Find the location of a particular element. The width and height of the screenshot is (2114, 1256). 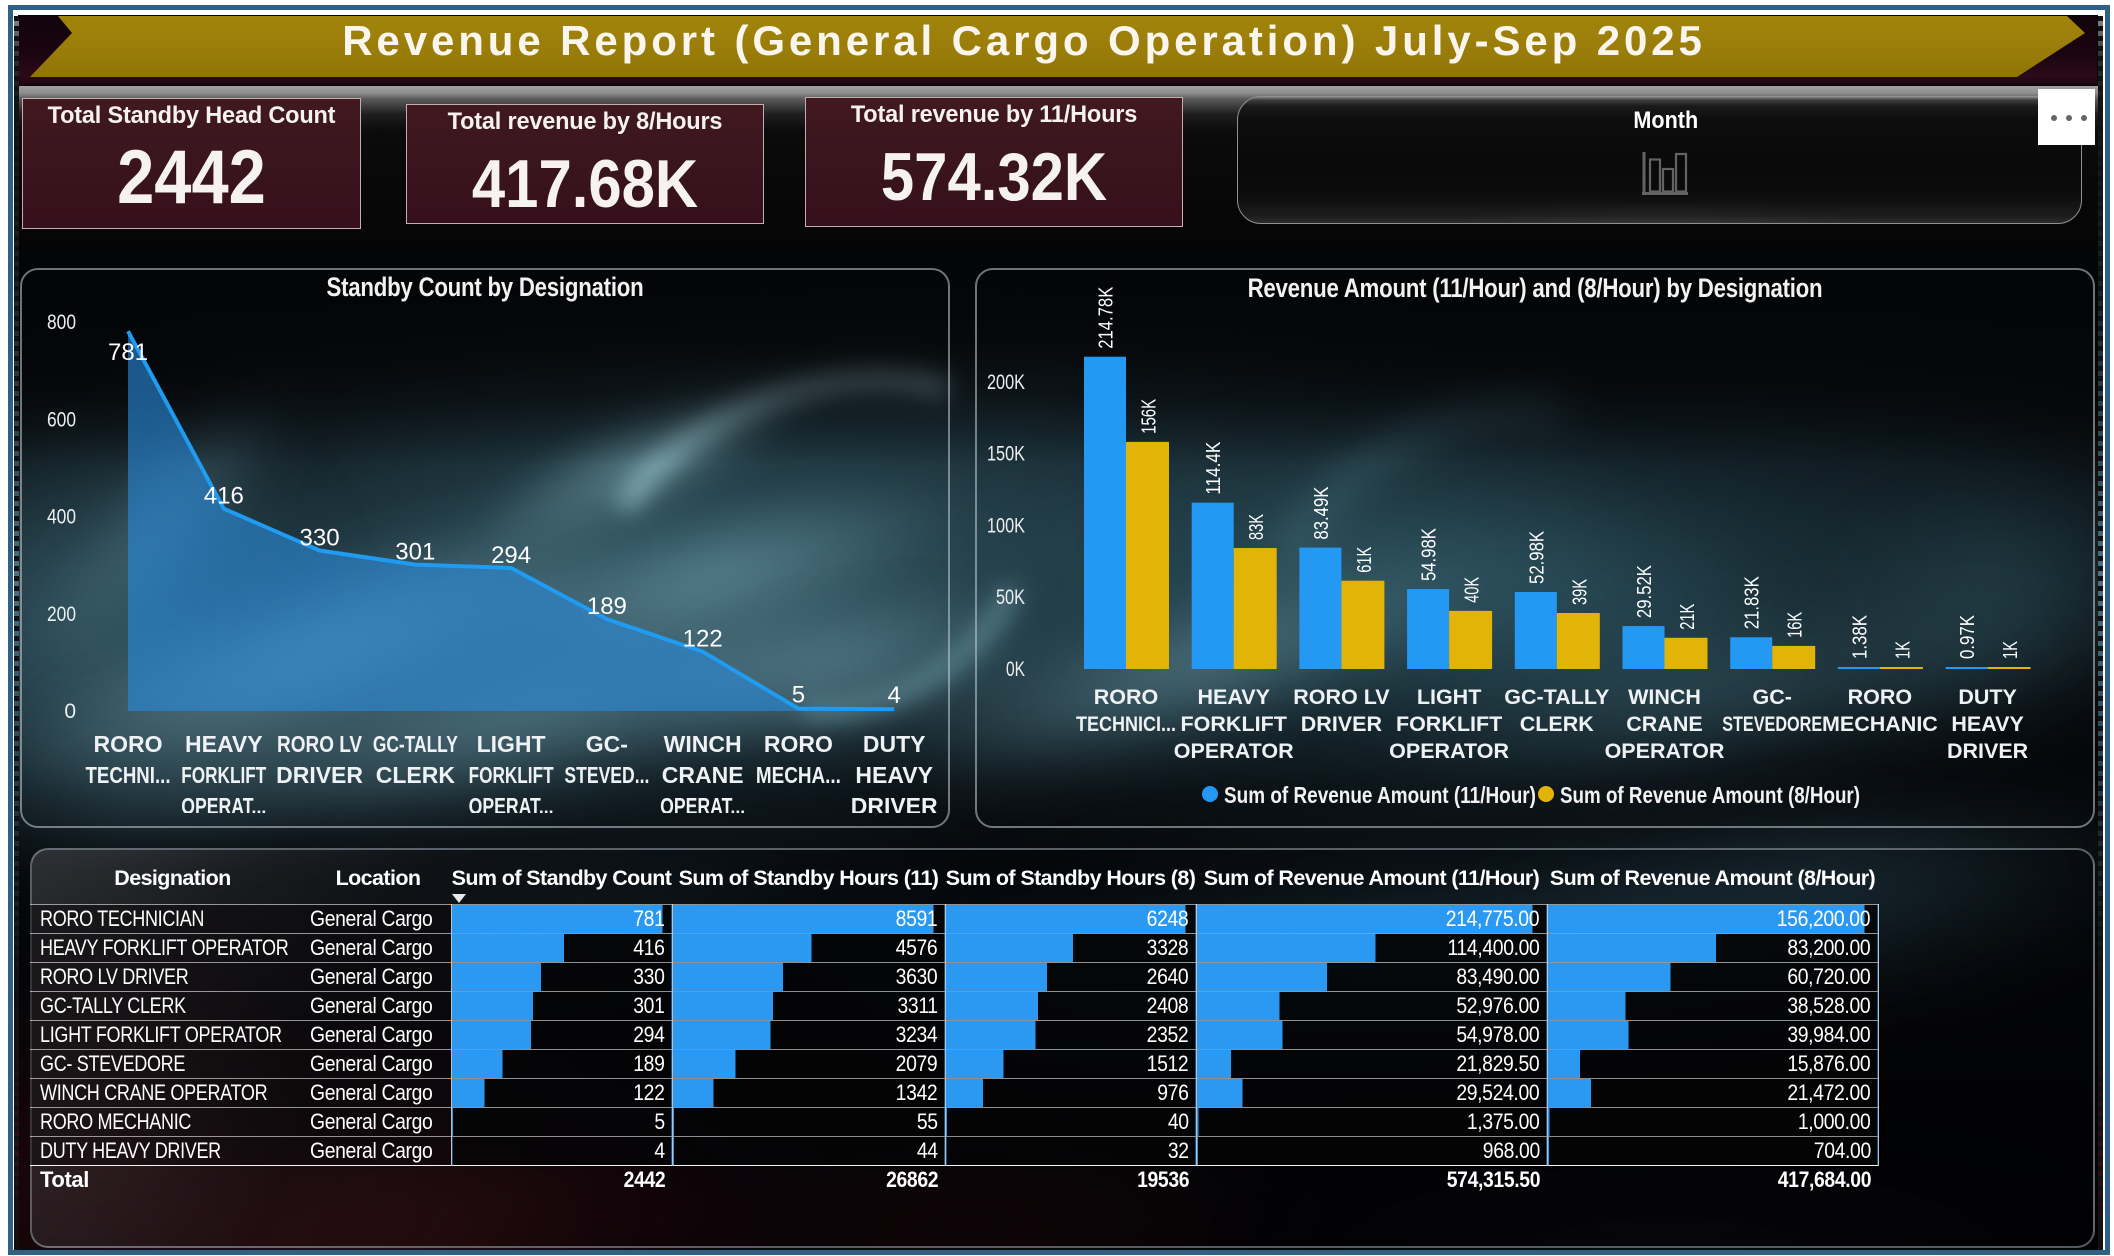

svg-text: MECHANIC is located at coordinates (1880, 724).